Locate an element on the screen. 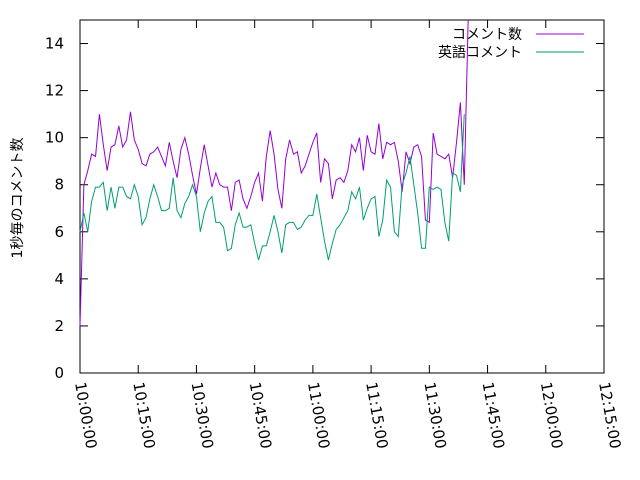 The width and height of the screenshot is (640, 480). y-tick-label: 0 is located at coordinates (59, 373).